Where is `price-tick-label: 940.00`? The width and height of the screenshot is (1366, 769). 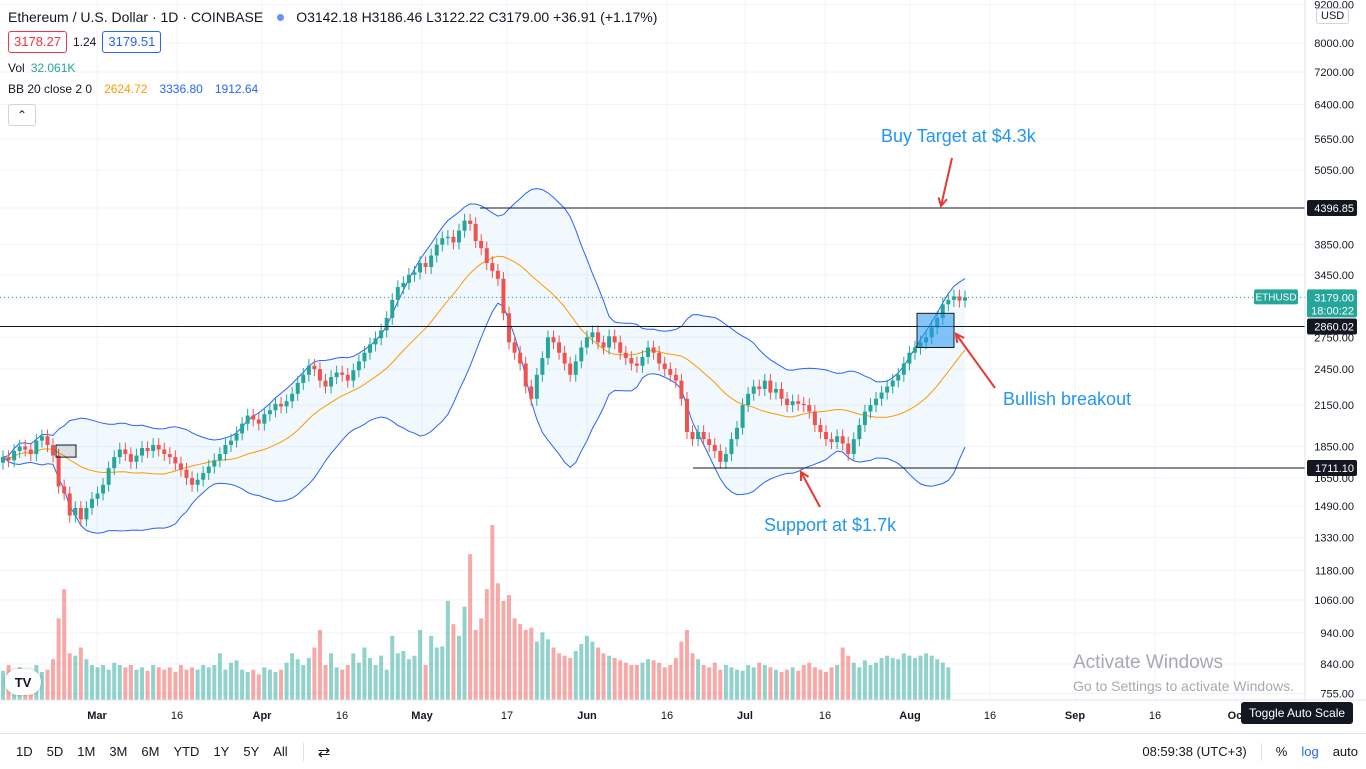 price-tick-label: 940.00 is located at coordinates (1337, 634).